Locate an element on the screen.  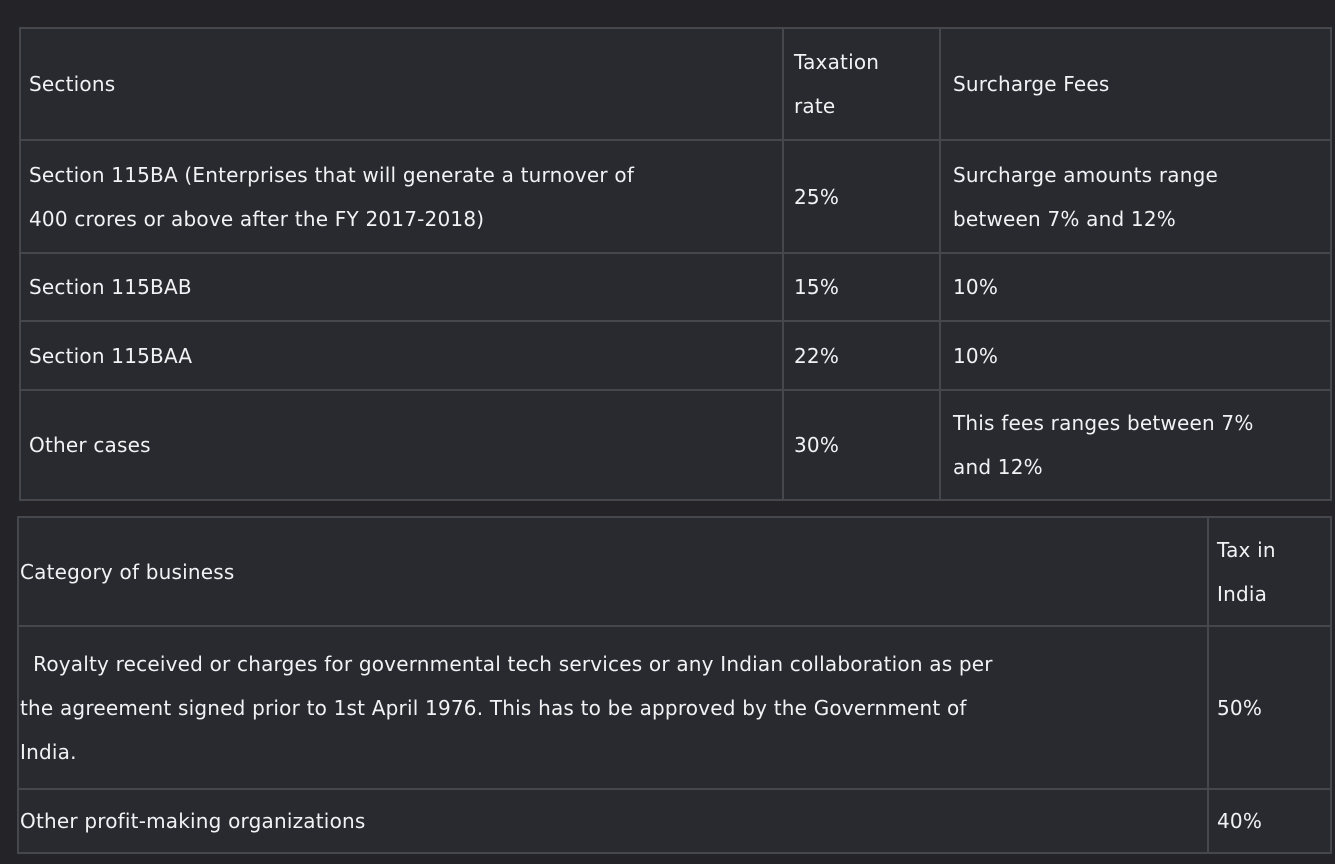
table-header-row: Sections Taxation rate Surcharge Fees is located at coordinates (675, 84).